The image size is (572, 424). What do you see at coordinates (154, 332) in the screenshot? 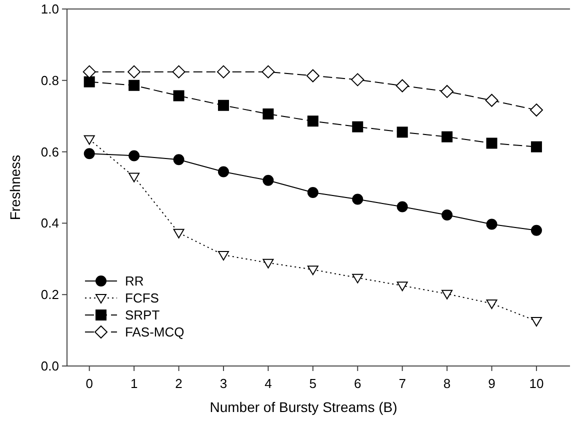
I see `legend-label: FAS-MCQ` at bounding box center [154, 332].